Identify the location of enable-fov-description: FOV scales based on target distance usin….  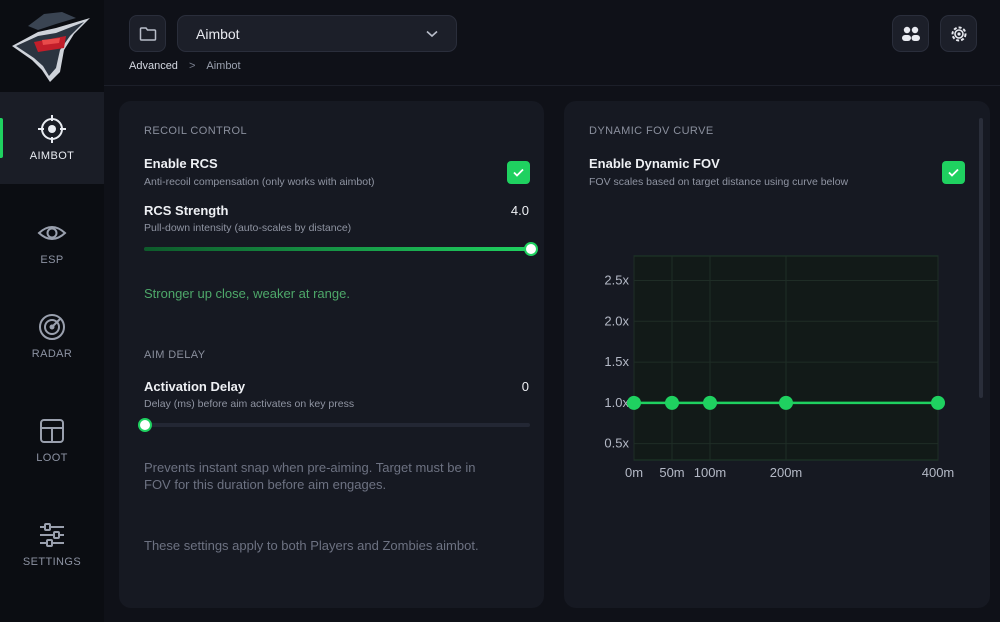
(719, 182).